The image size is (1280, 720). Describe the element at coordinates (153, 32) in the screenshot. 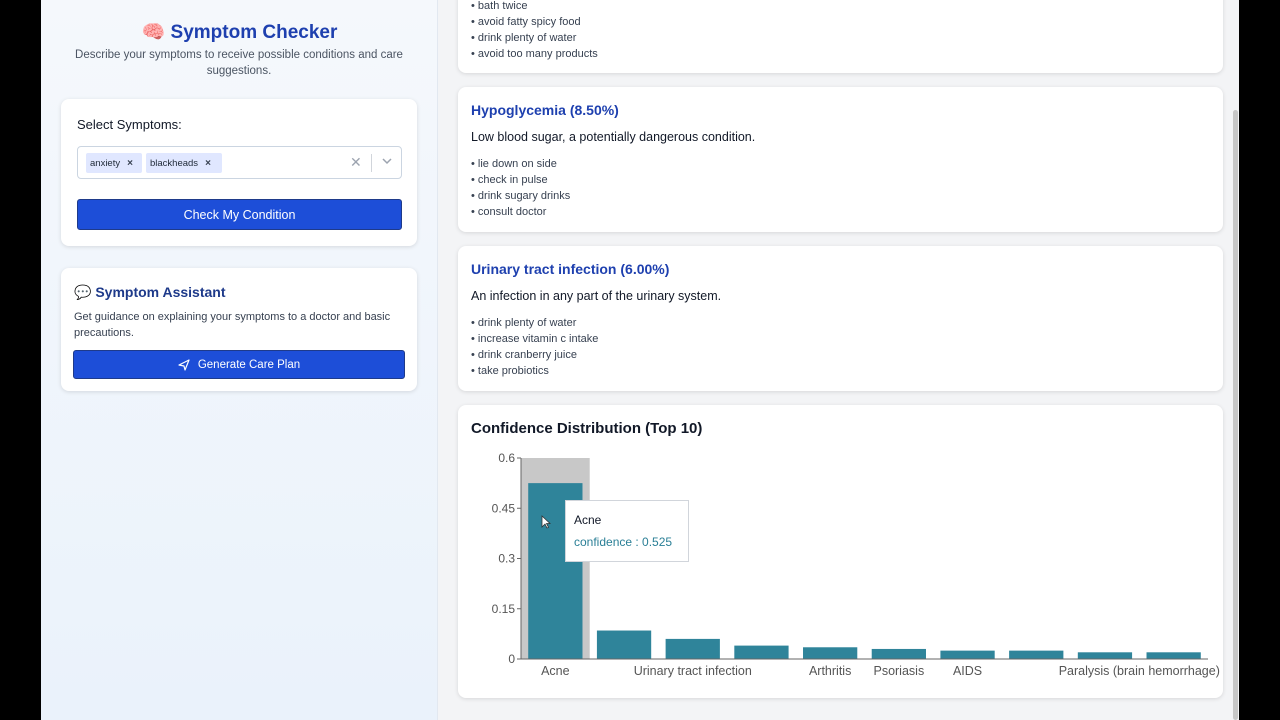

I see `brain-icon: 🧠` at that location.